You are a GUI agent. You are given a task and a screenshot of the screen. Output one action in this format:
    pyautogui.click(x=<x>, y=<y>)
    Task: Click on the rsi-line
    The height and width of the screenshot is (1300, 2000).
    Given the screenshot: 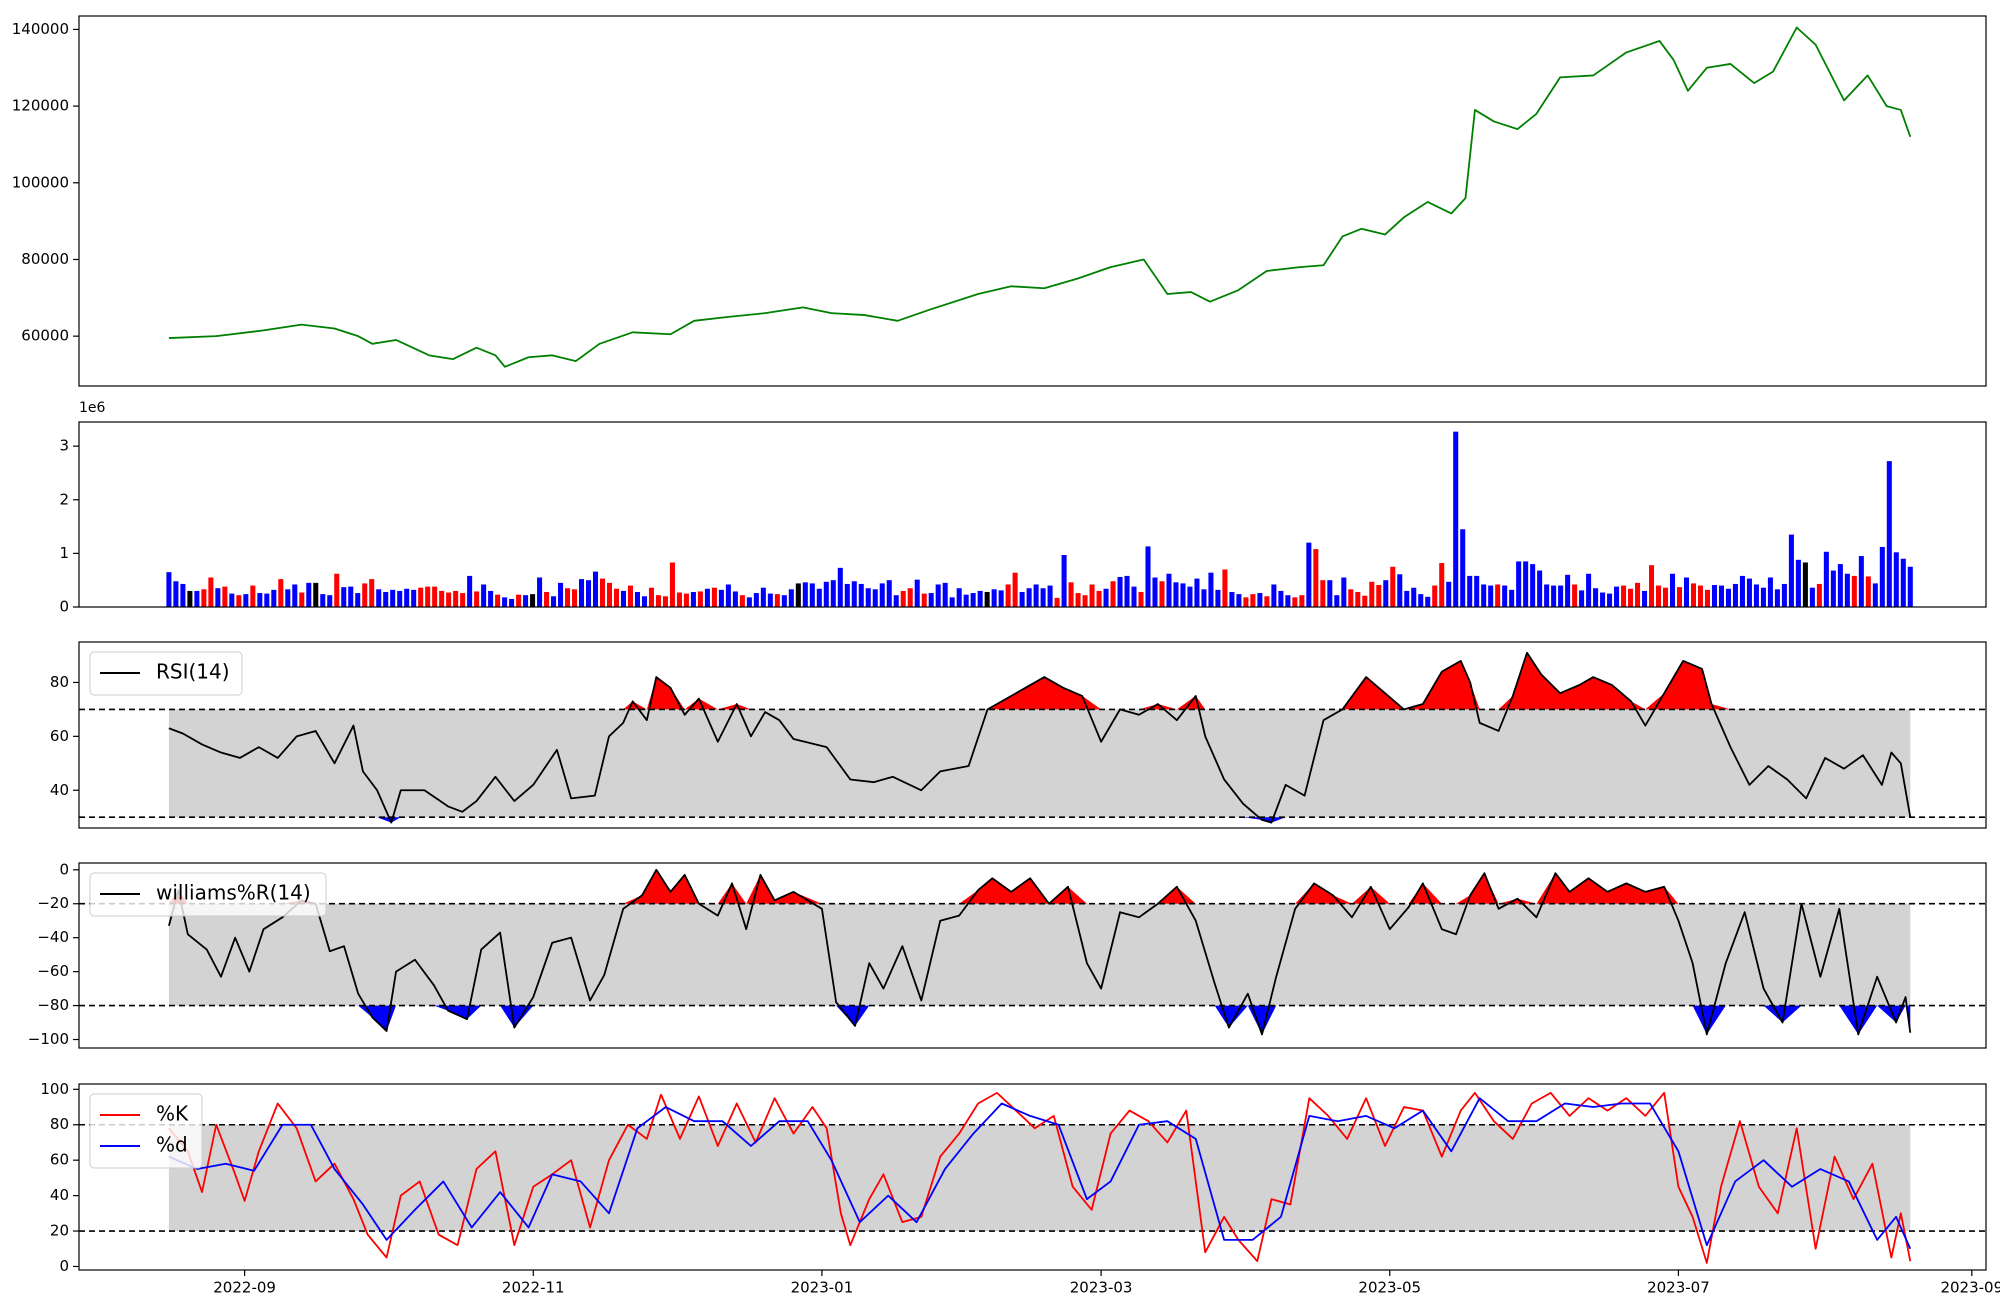 What is the action you would take?
    pyautogui.click(x=1040, y=737)
    